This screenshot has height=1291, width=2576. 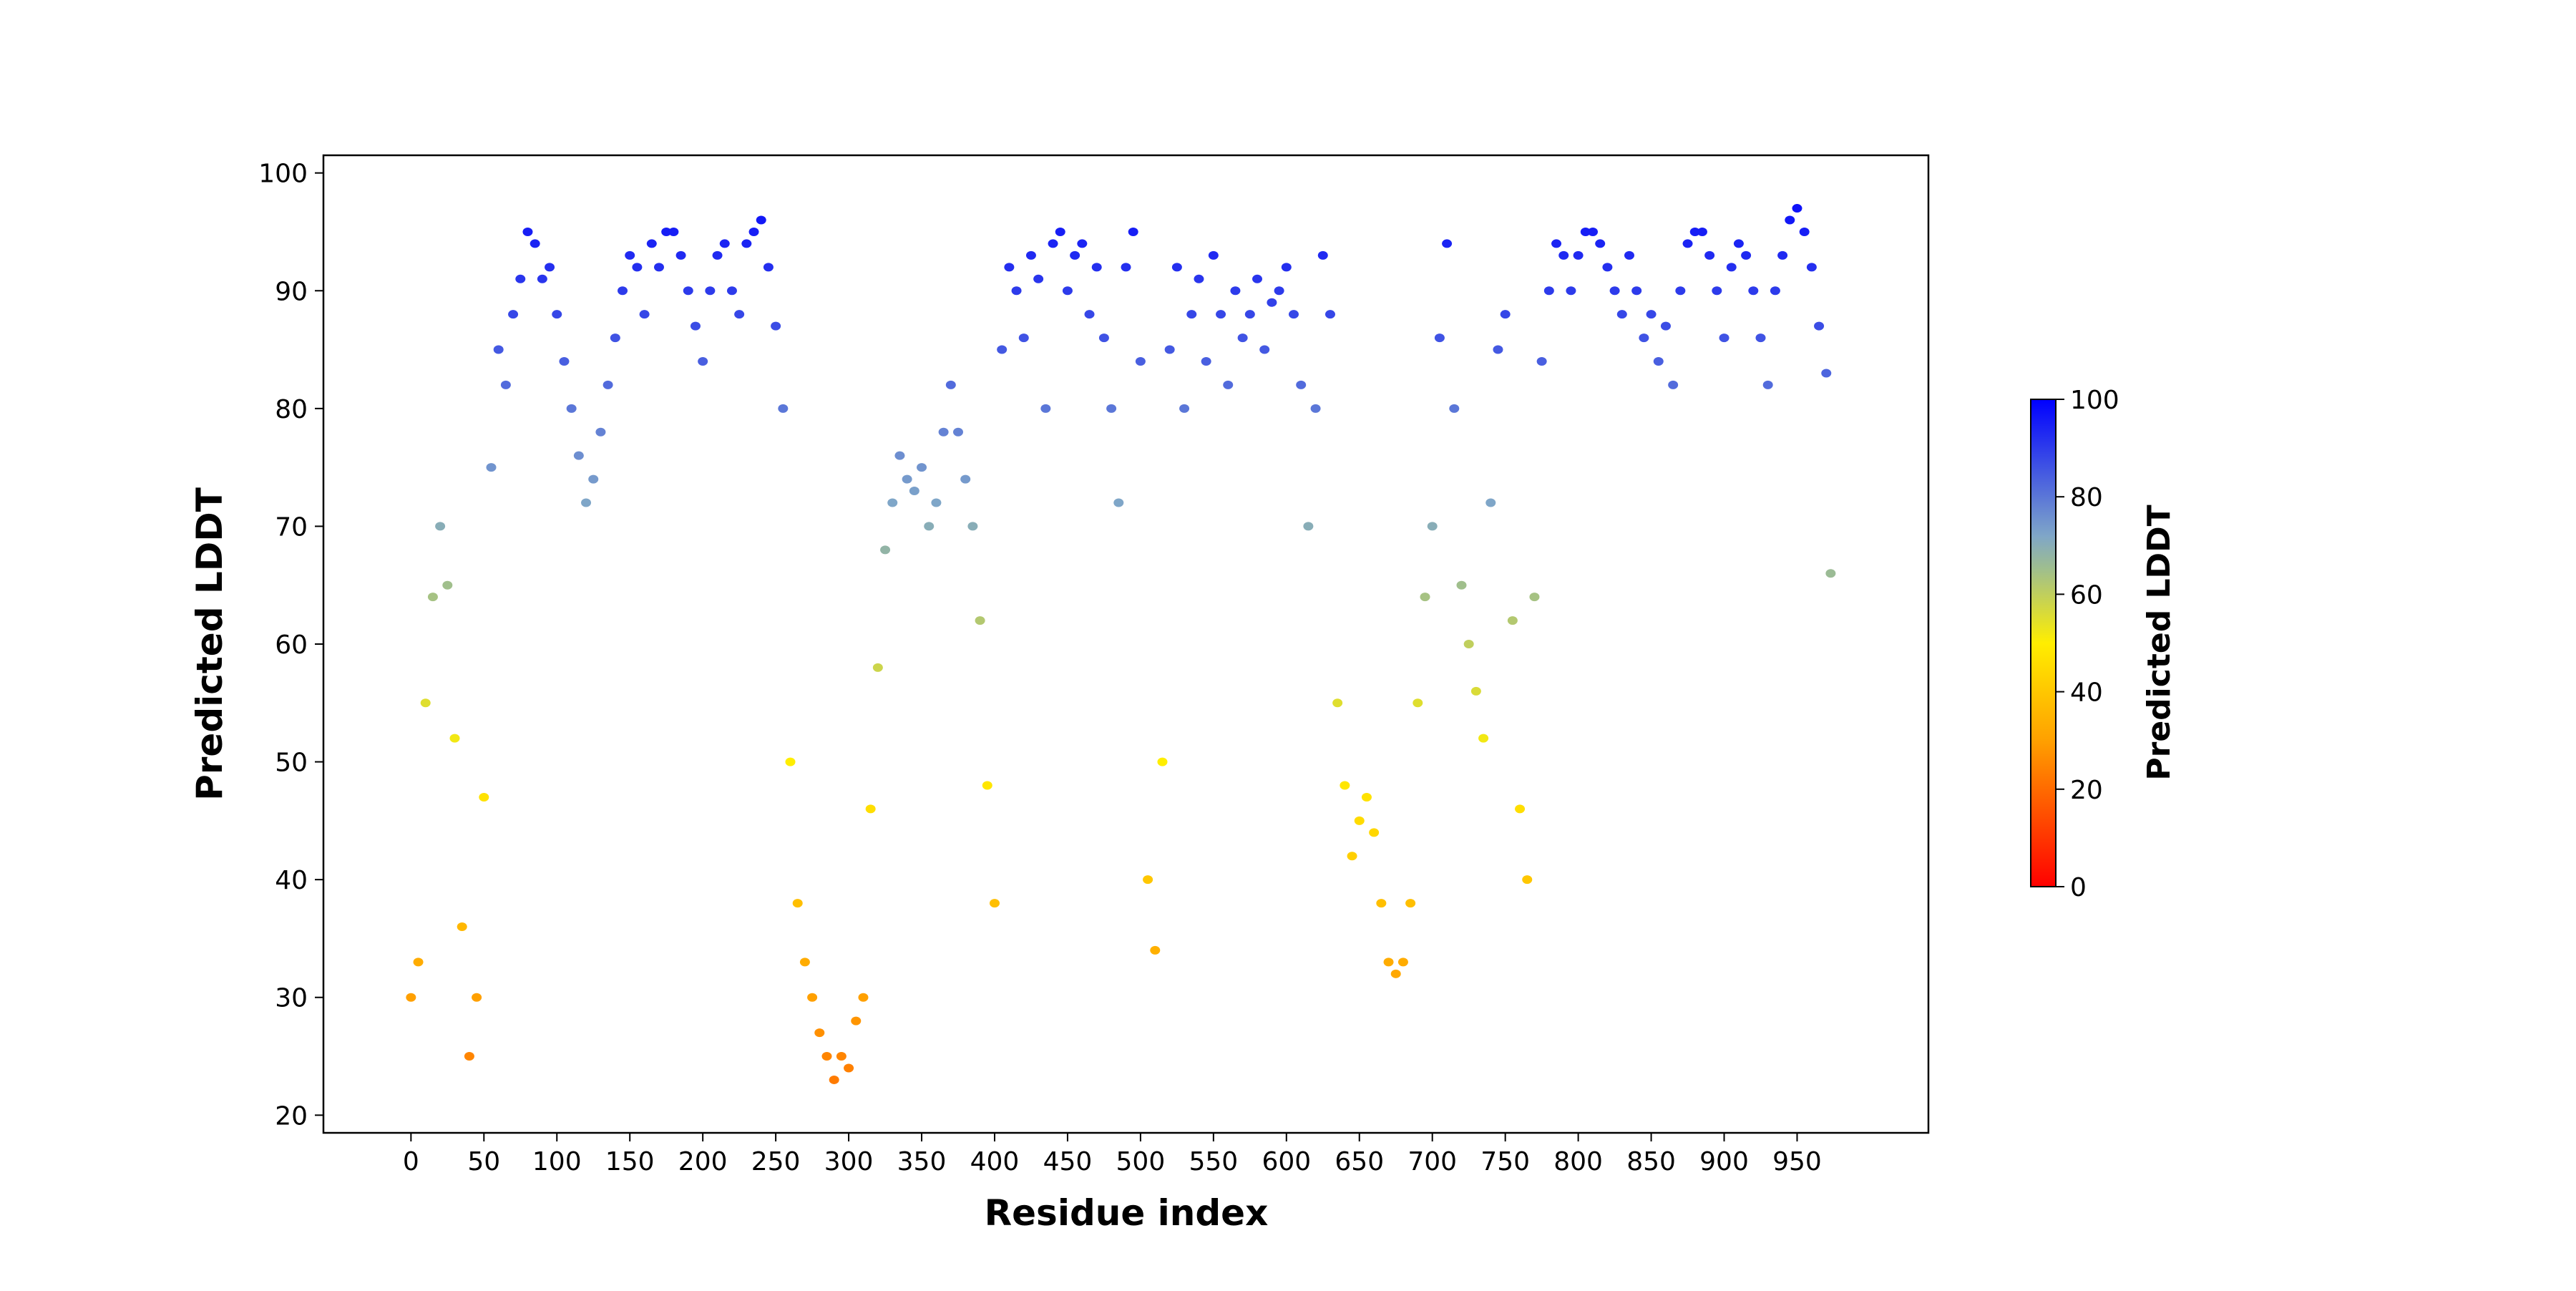 What do you see at coordinates (2159, 642) in the screenshot?
I see `colorbar-label: Predicted LDDT` at bounding box center [2159, 642].